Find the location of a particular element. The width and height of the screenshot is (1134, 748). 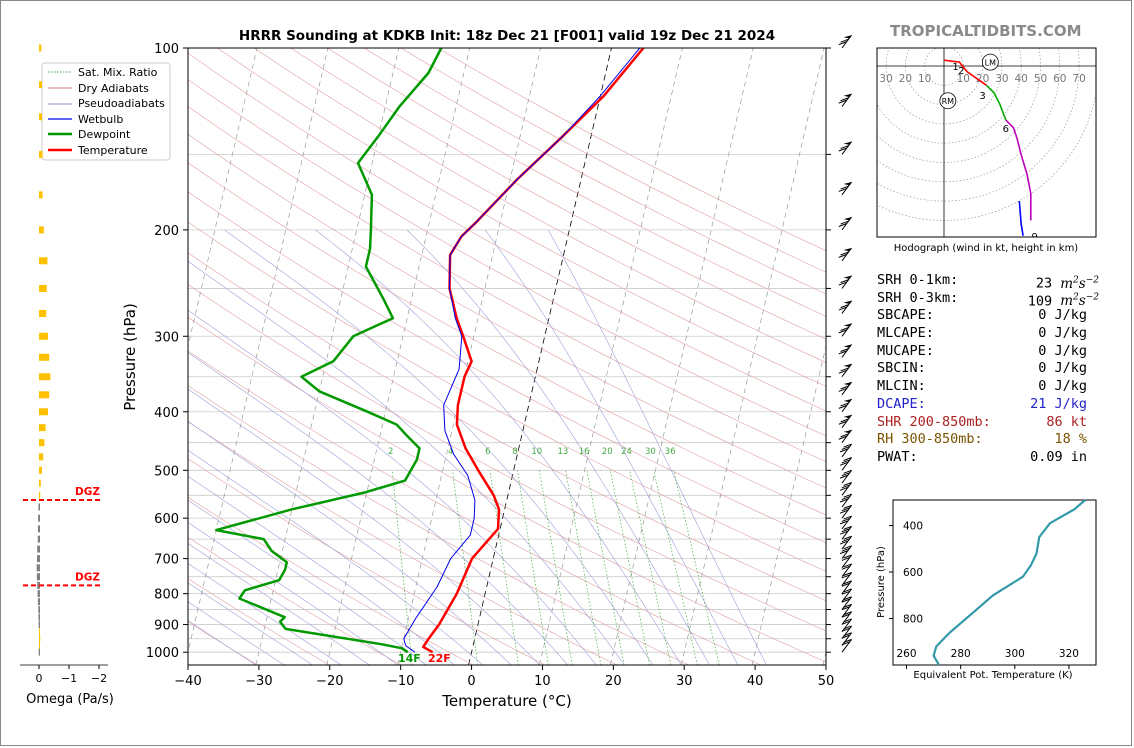

omega-xlabel: Omega (Pa/s) is located at coordinates (70, 699).